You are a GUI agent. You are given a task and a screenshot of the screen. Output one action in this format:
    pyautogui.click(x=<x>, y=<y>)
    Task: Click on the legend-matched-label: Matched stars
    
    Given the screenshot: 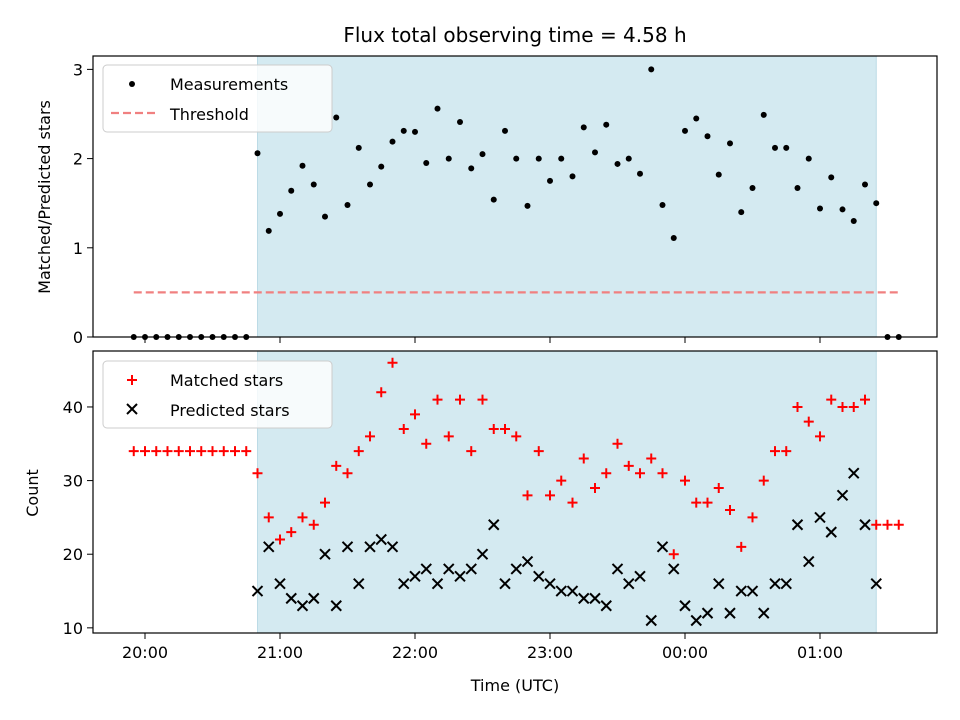 What is the action you would take?
    pyautogui.click(x=226, y=380)
    